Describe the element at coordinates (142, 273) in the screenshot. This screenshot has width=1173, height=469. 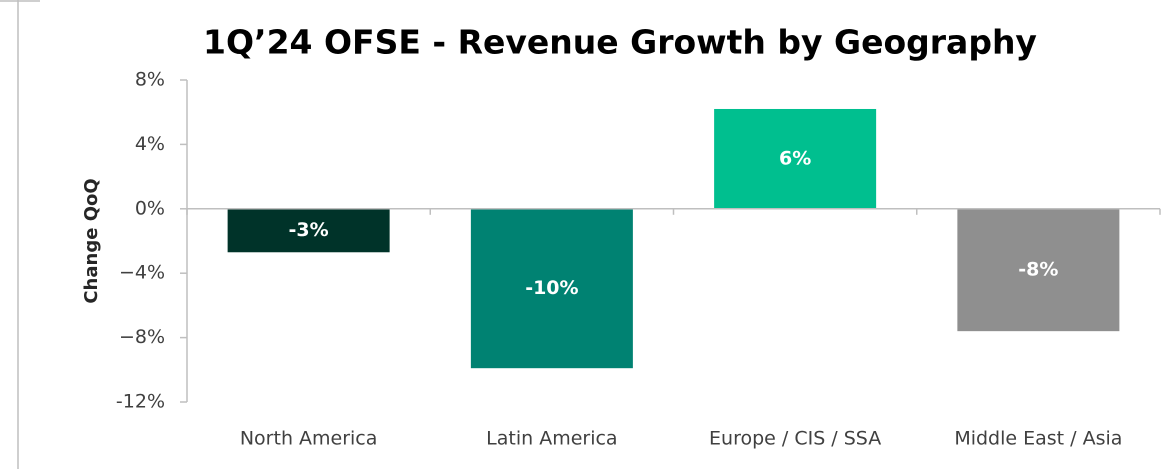
I see `y-tick-label: −4%` at that location.